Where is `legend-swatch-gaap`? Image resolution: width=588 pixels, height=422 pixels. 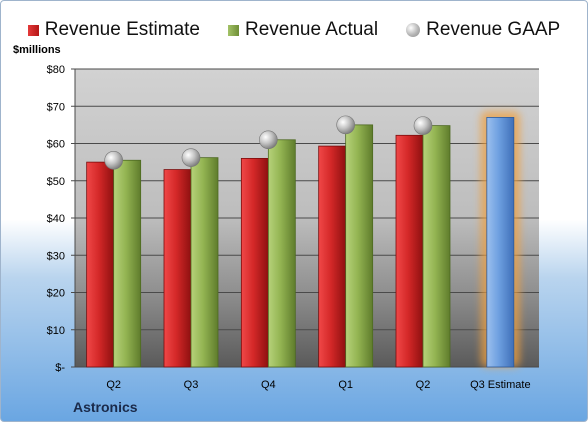
legend-swatch-gaap is located at coordinates (413, 30).